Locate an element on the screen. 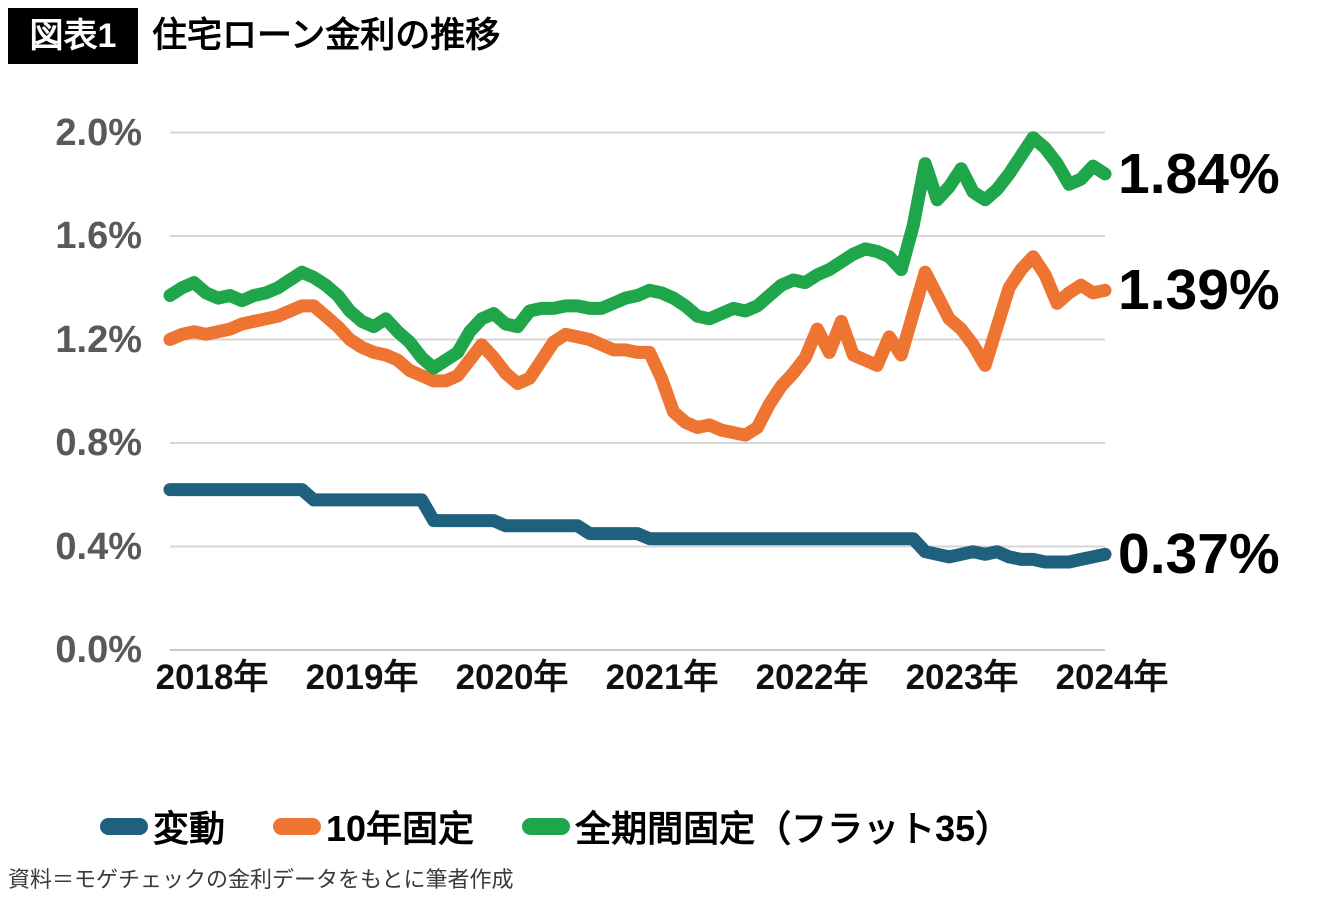 The image size is (1340, 900). y-axis-tick-label: 1.6% is located at coordinates (98, 236).